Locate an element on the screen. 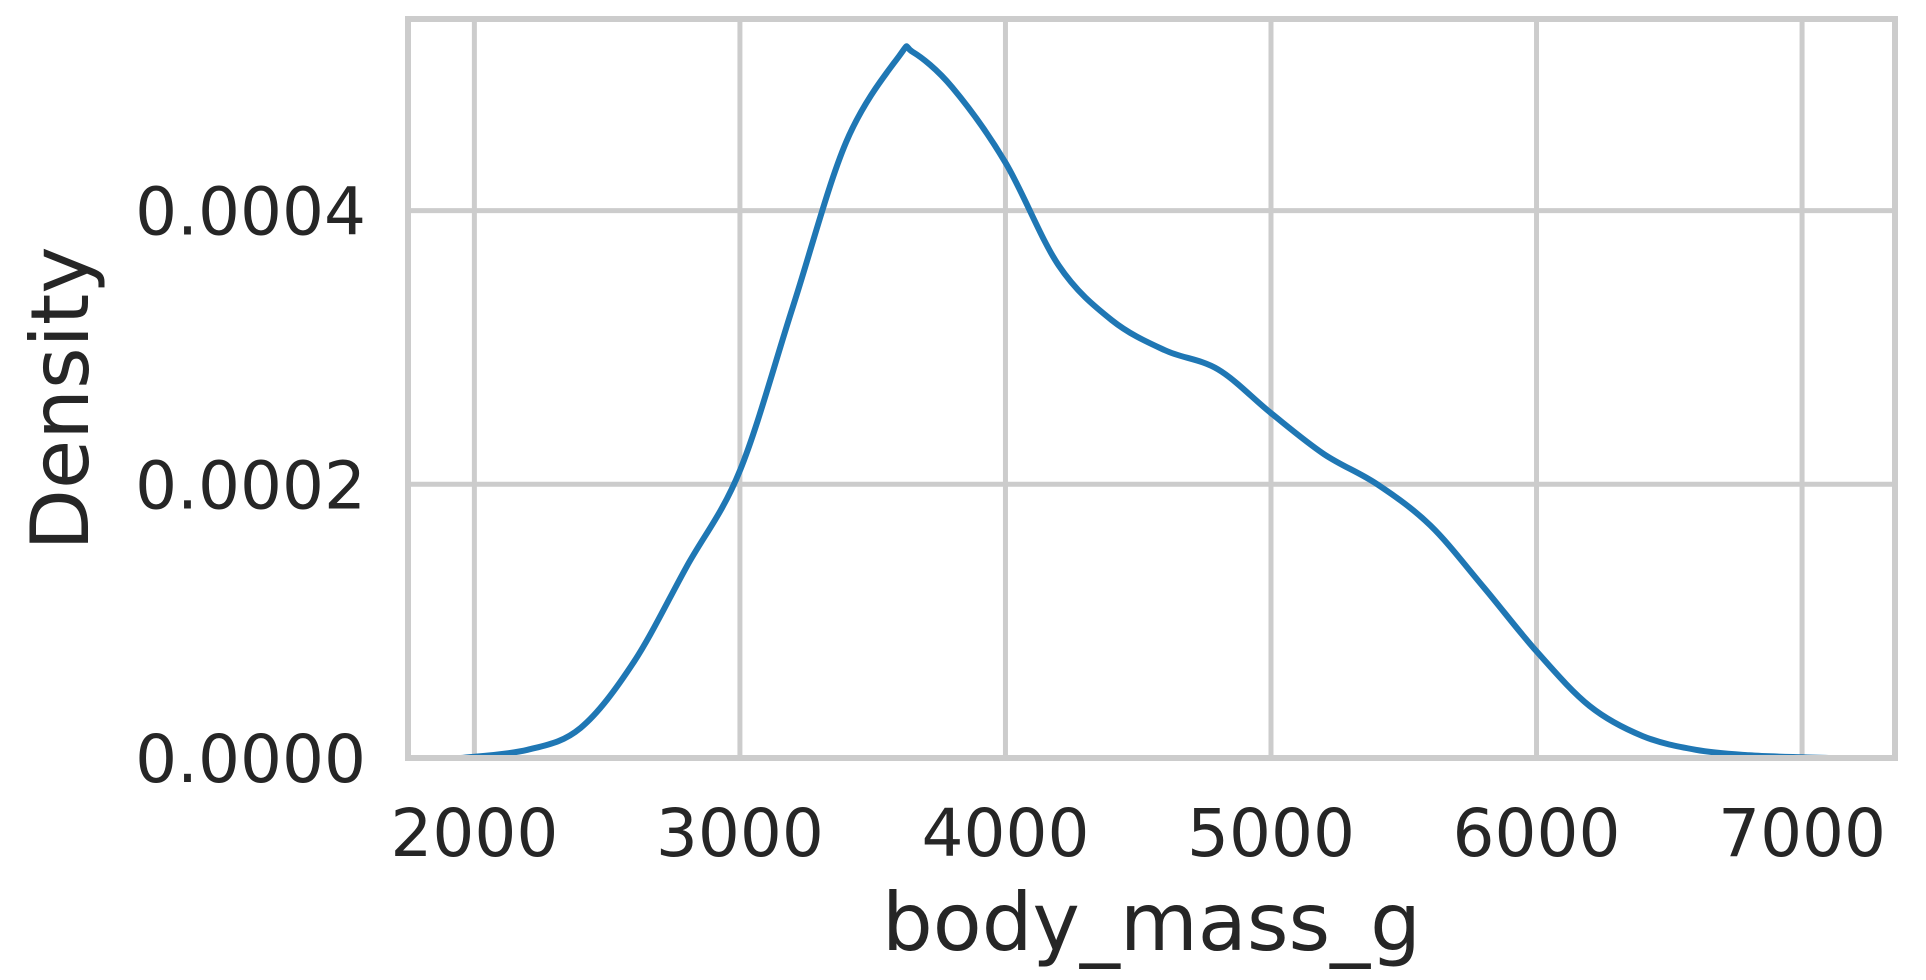  y-tick-label: 0.0002 is located at coordinates (250, 485).